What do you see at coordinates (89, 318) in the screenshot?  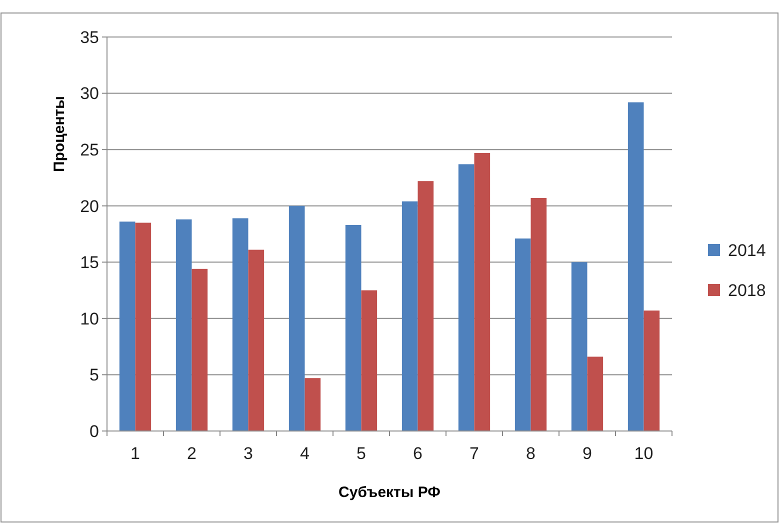 I see `y-tick-label: 10` at bounding box center [89, 318].